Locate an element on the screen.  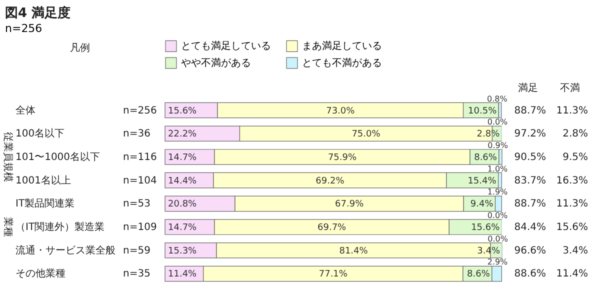
data-label: 15.4% is located at coordinates (482, 181).